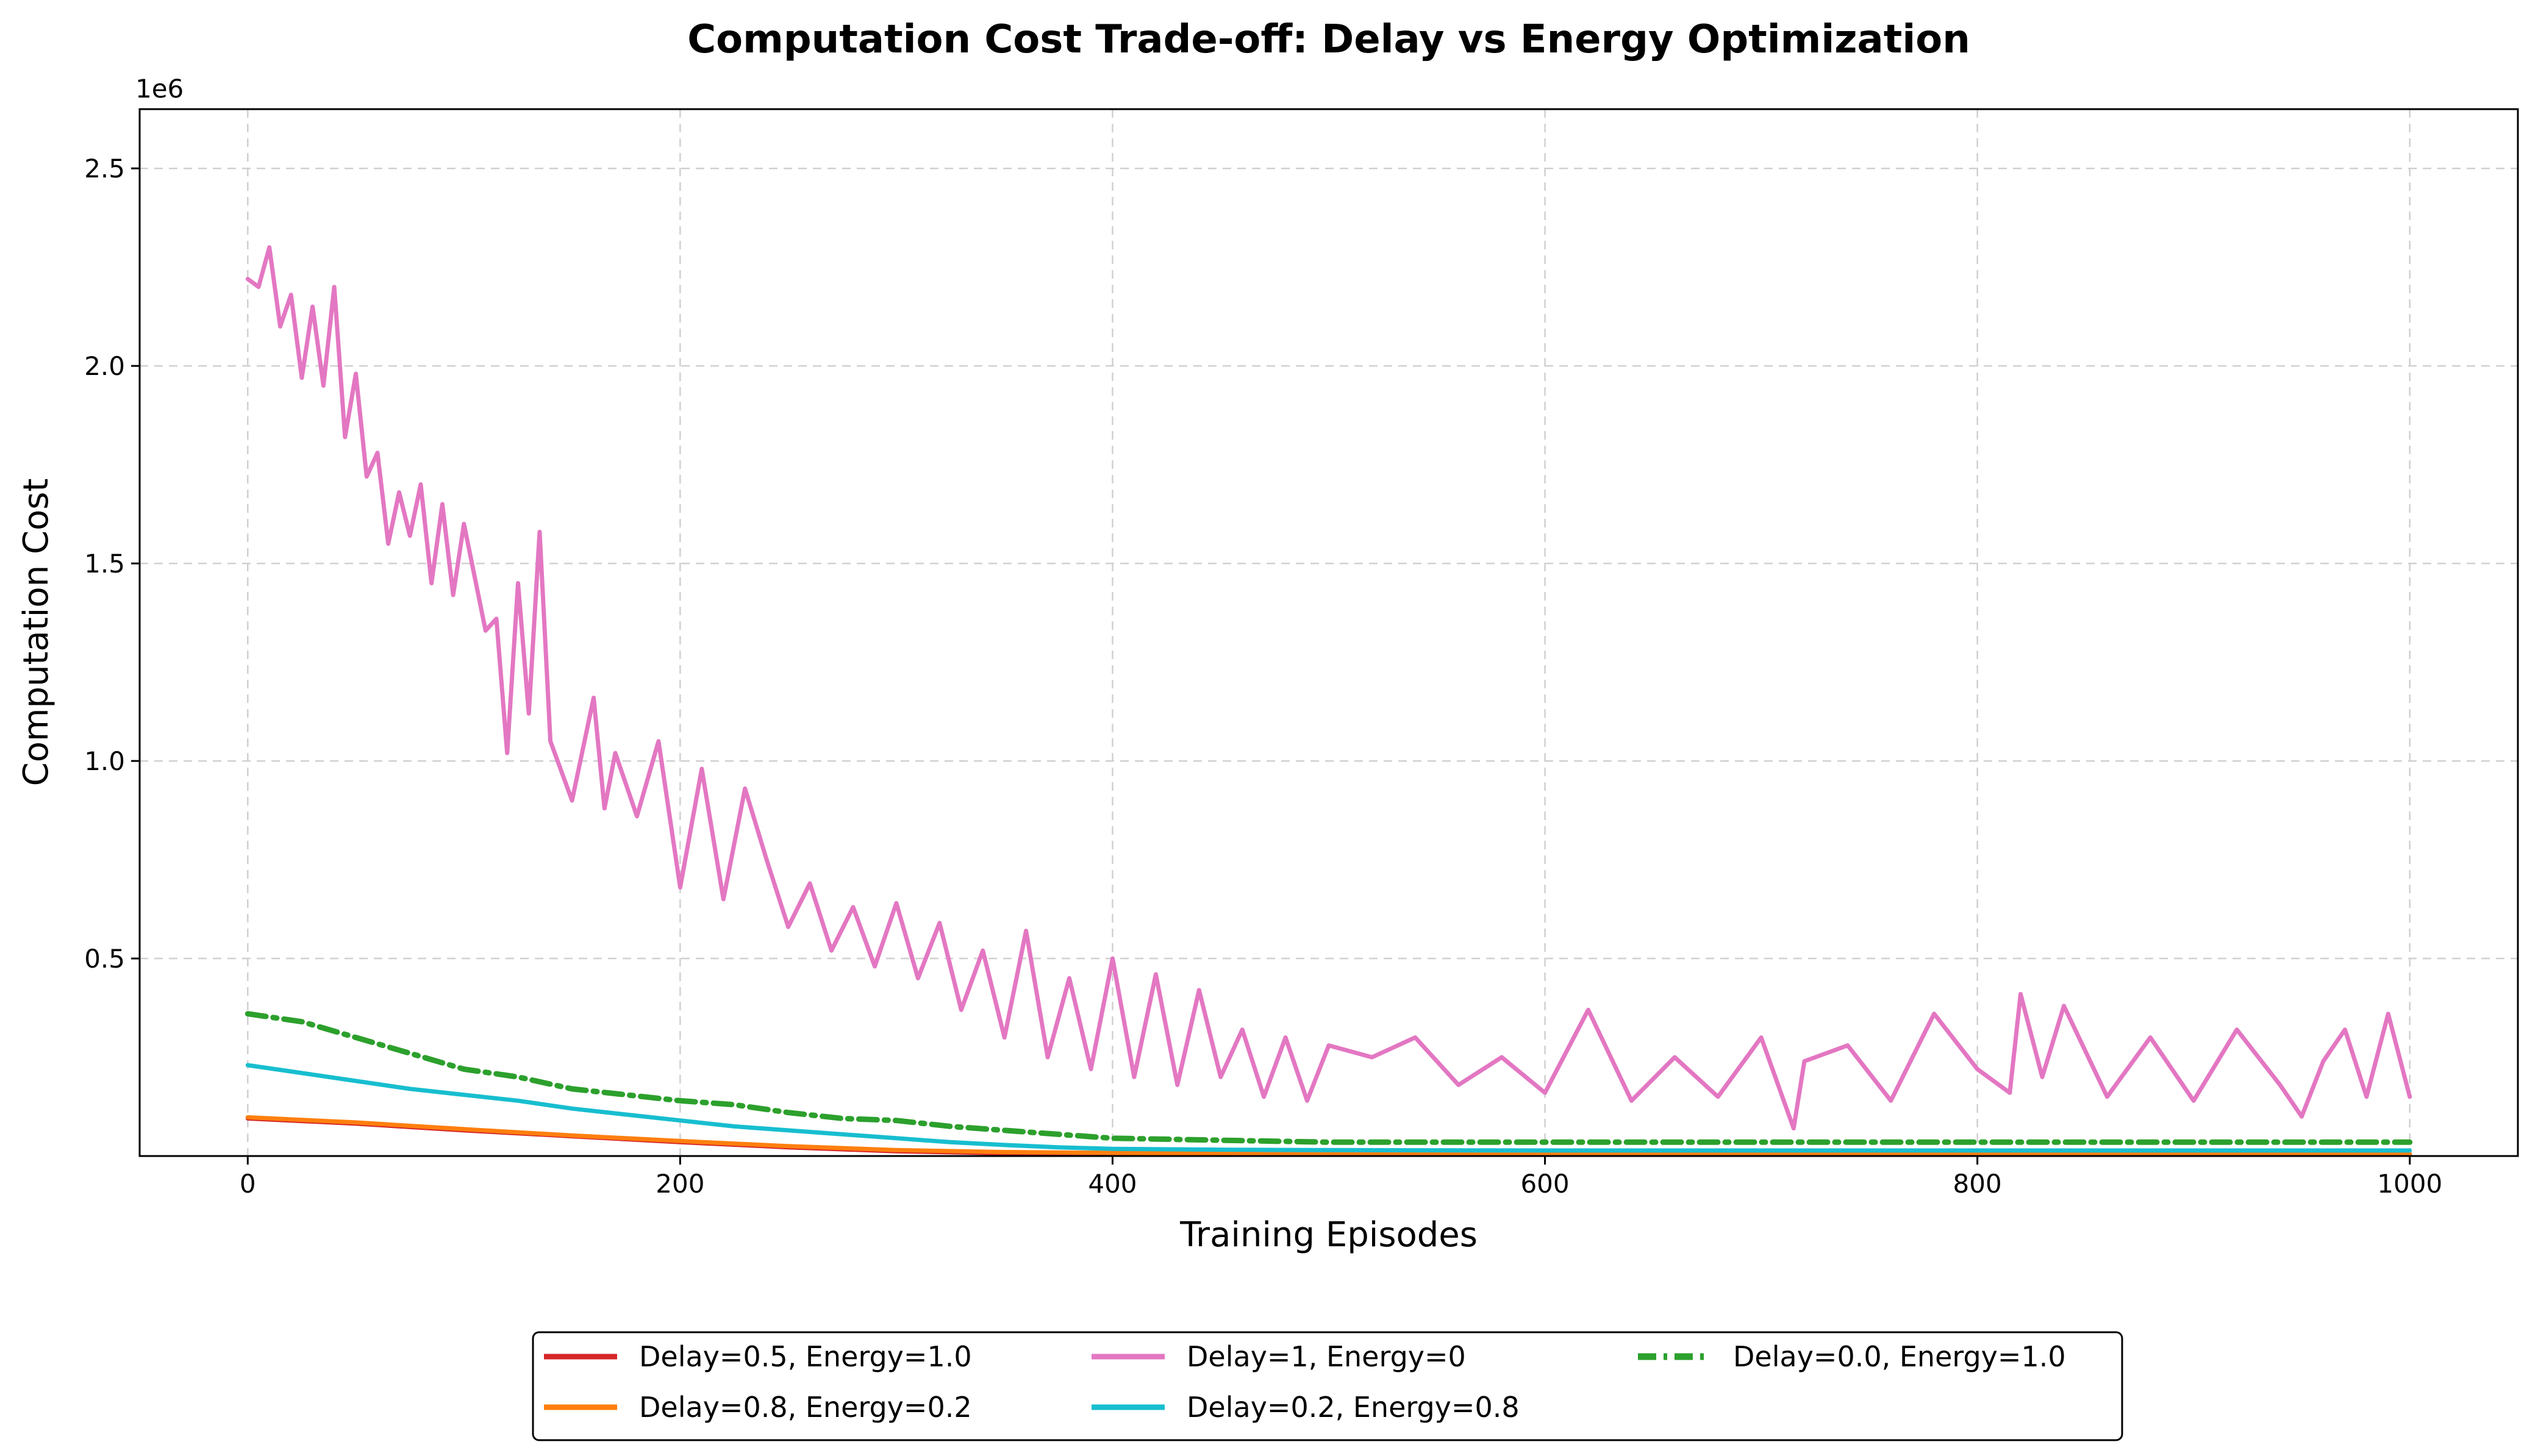 Image resolution: width=2538 pixels, height=1456 pixels. Describe the element at coordinates (36, 633) in the screenshot. I see `y-axis-label: Computation Cost` at that location.